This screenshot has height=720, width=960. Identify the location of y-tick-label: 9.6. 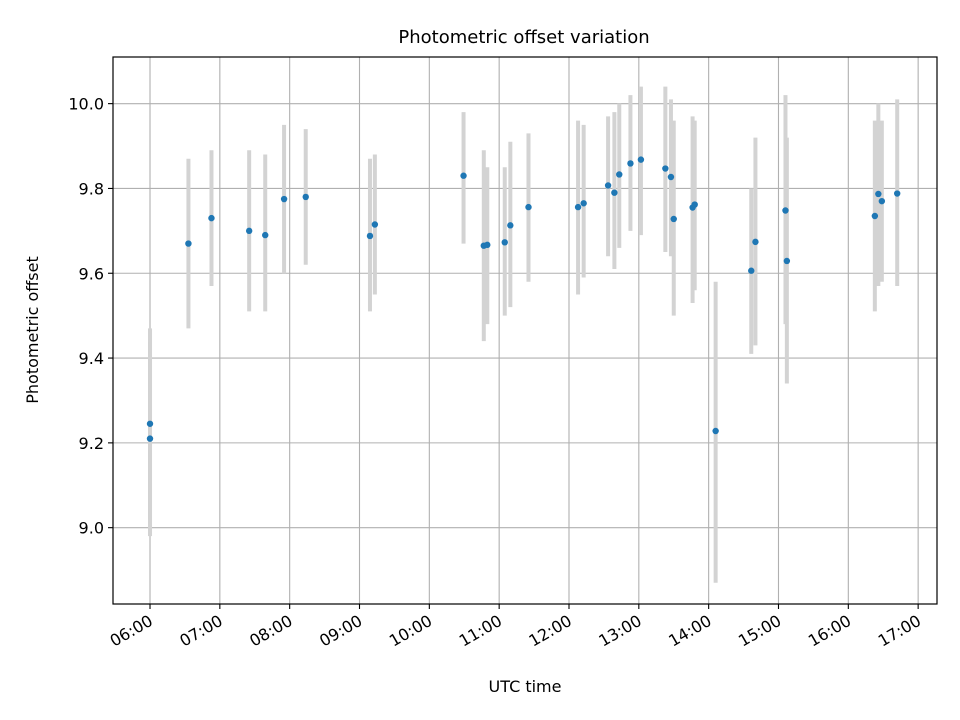
(91, 273).